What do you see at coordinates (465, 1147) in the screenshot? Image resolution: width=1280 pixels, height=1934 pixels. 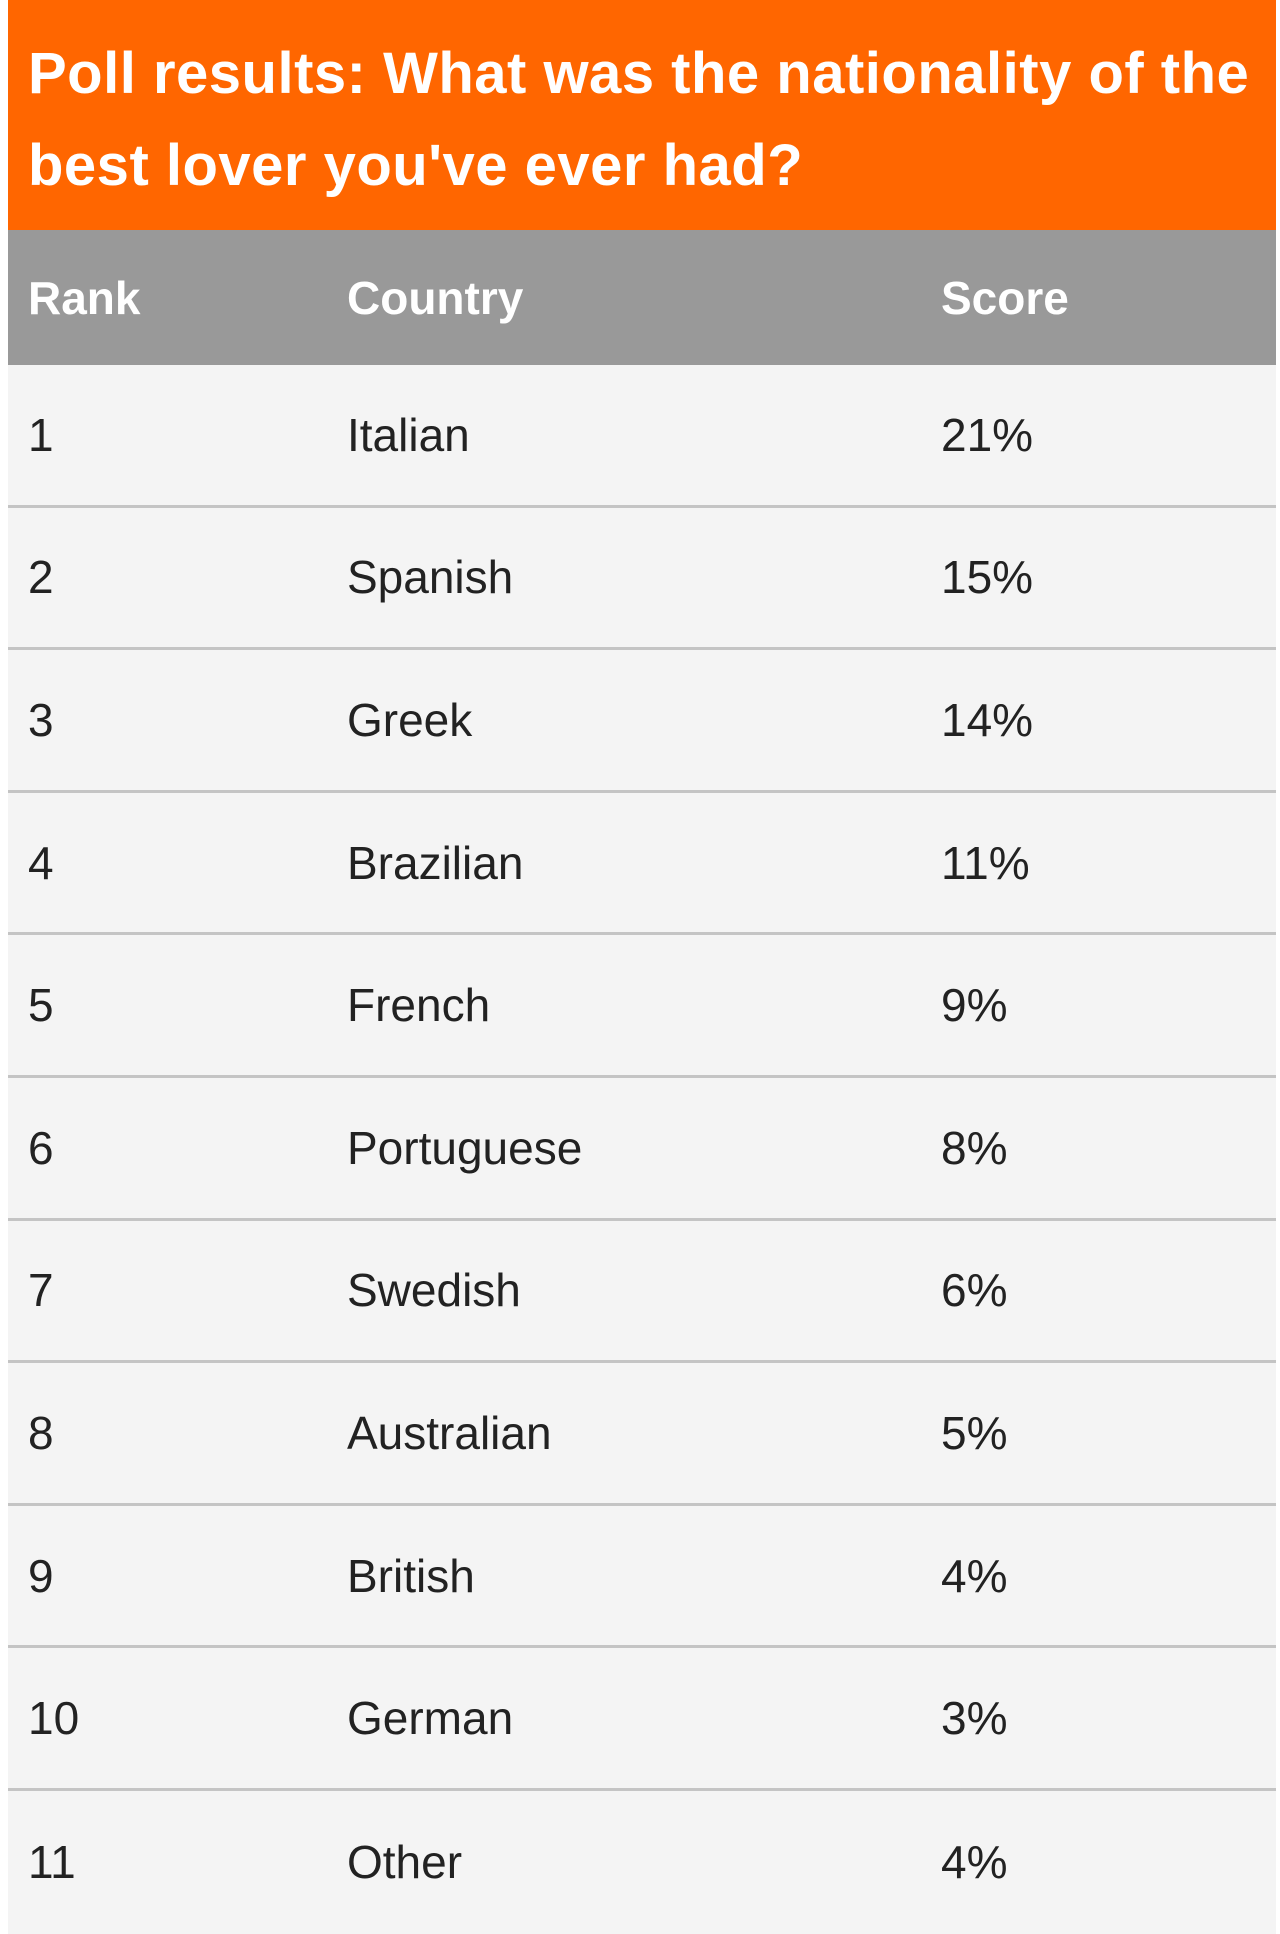 I see `country-cell: Portuguese` at bounding box center [465, 1147].